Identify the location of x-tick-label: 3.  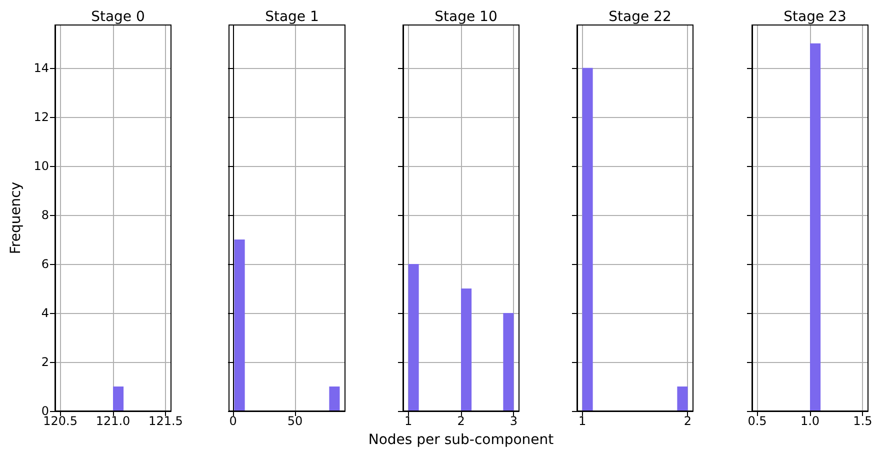
(514, 421).